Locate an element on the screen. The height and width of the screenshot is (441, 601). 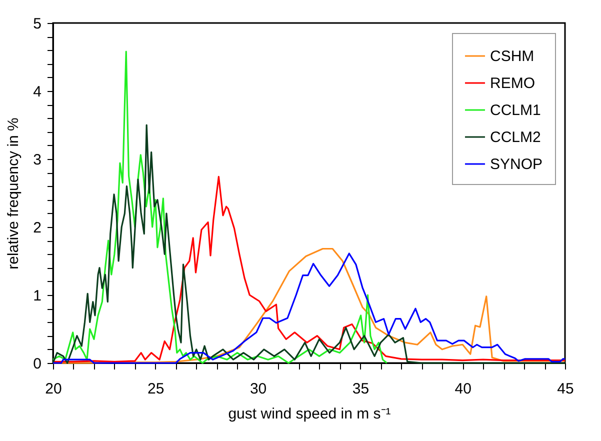
y-tick-label: 5 is located at coordinates (37, 24).